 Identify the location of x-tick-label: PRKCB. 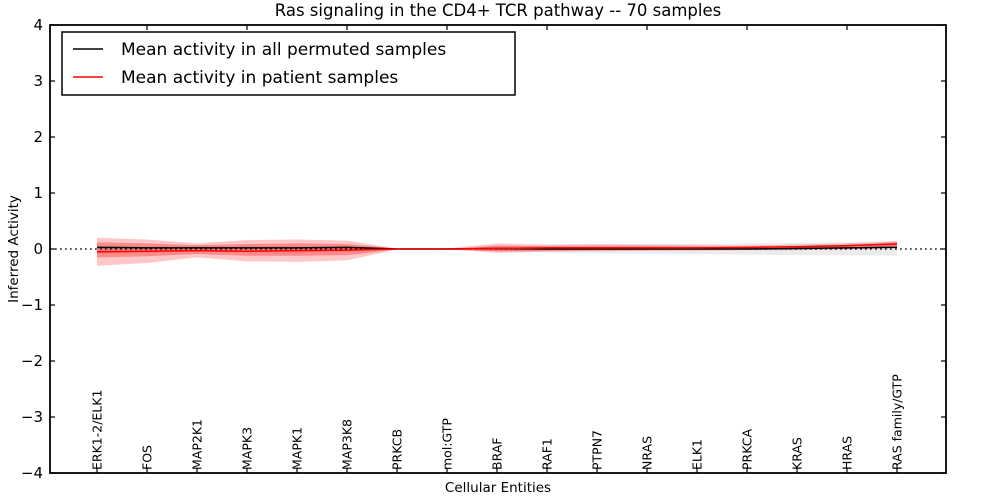
(396, 449).